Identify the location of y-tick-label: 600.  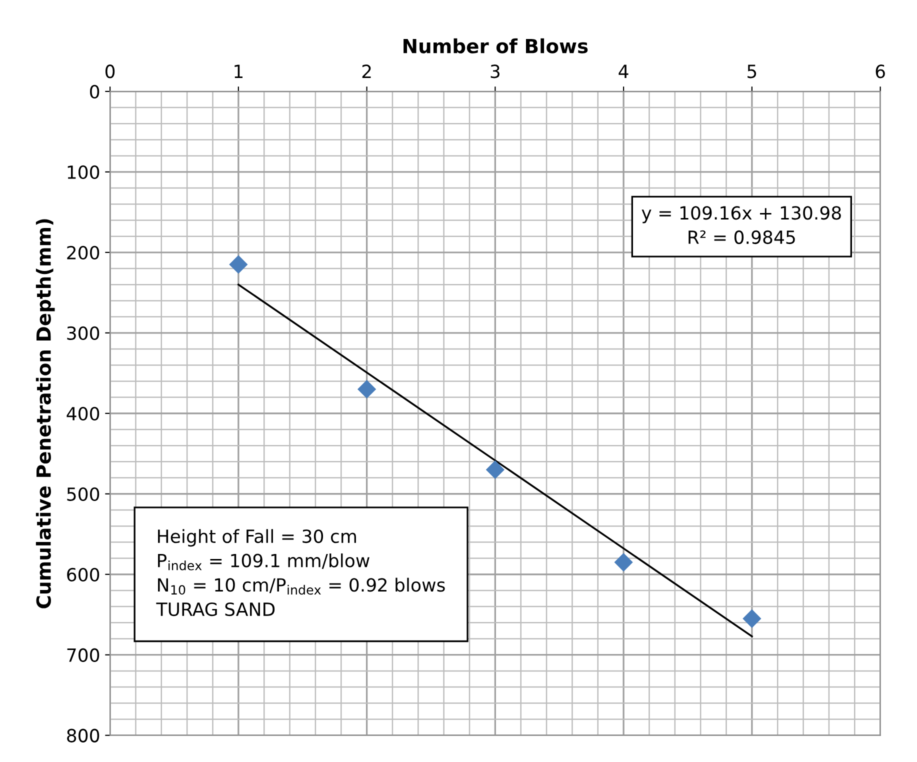
(83, 575).